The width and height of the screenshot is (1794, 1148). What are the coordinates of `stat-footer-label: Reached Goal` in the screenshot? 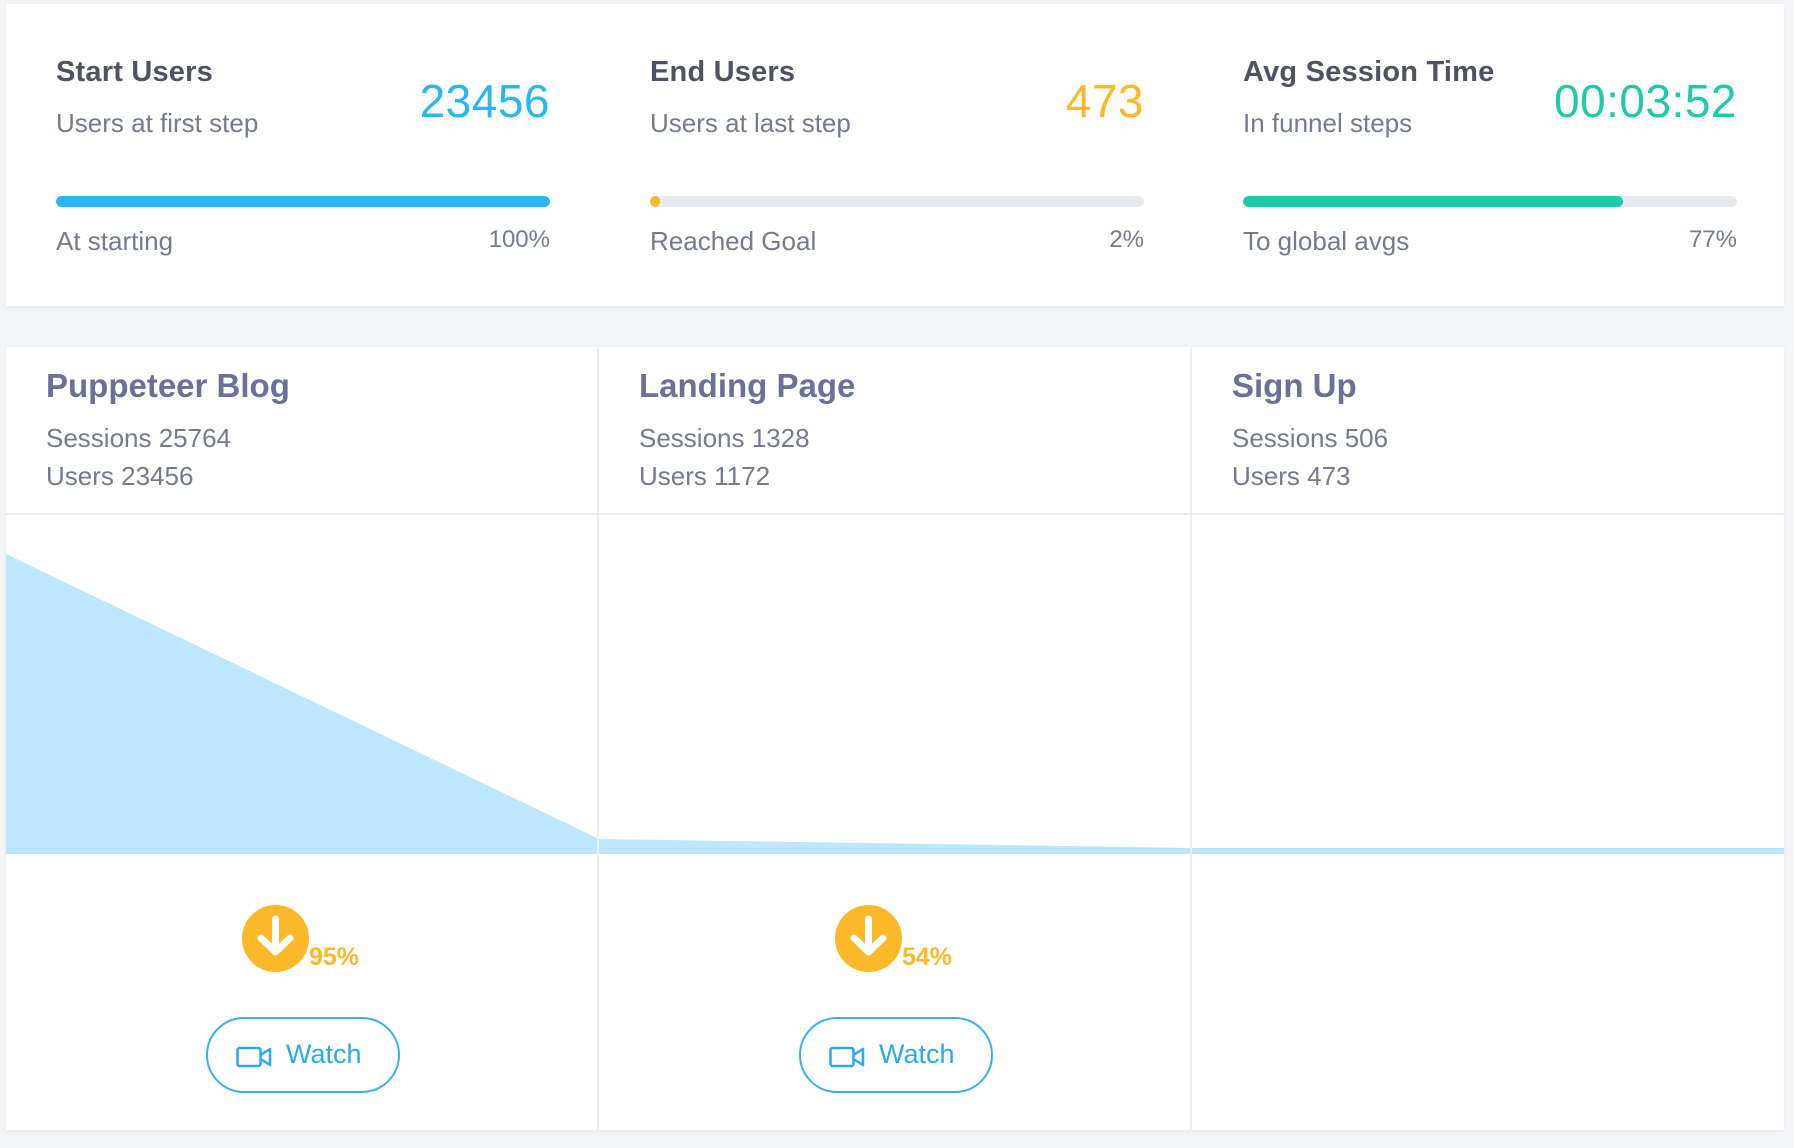 It's located at (733, 241).